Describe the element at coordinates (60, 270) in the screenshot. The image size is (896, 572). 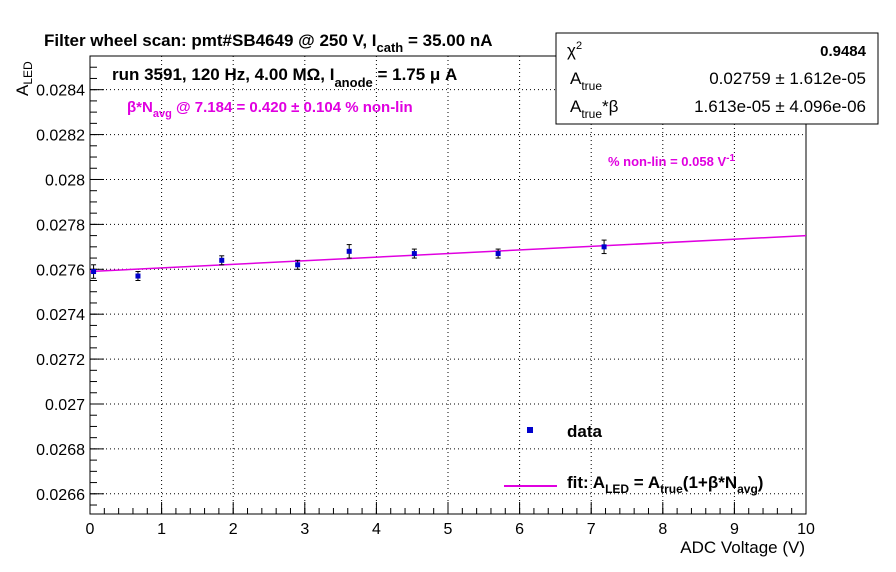
I see `y-tick-label: 0.0276` at that location.